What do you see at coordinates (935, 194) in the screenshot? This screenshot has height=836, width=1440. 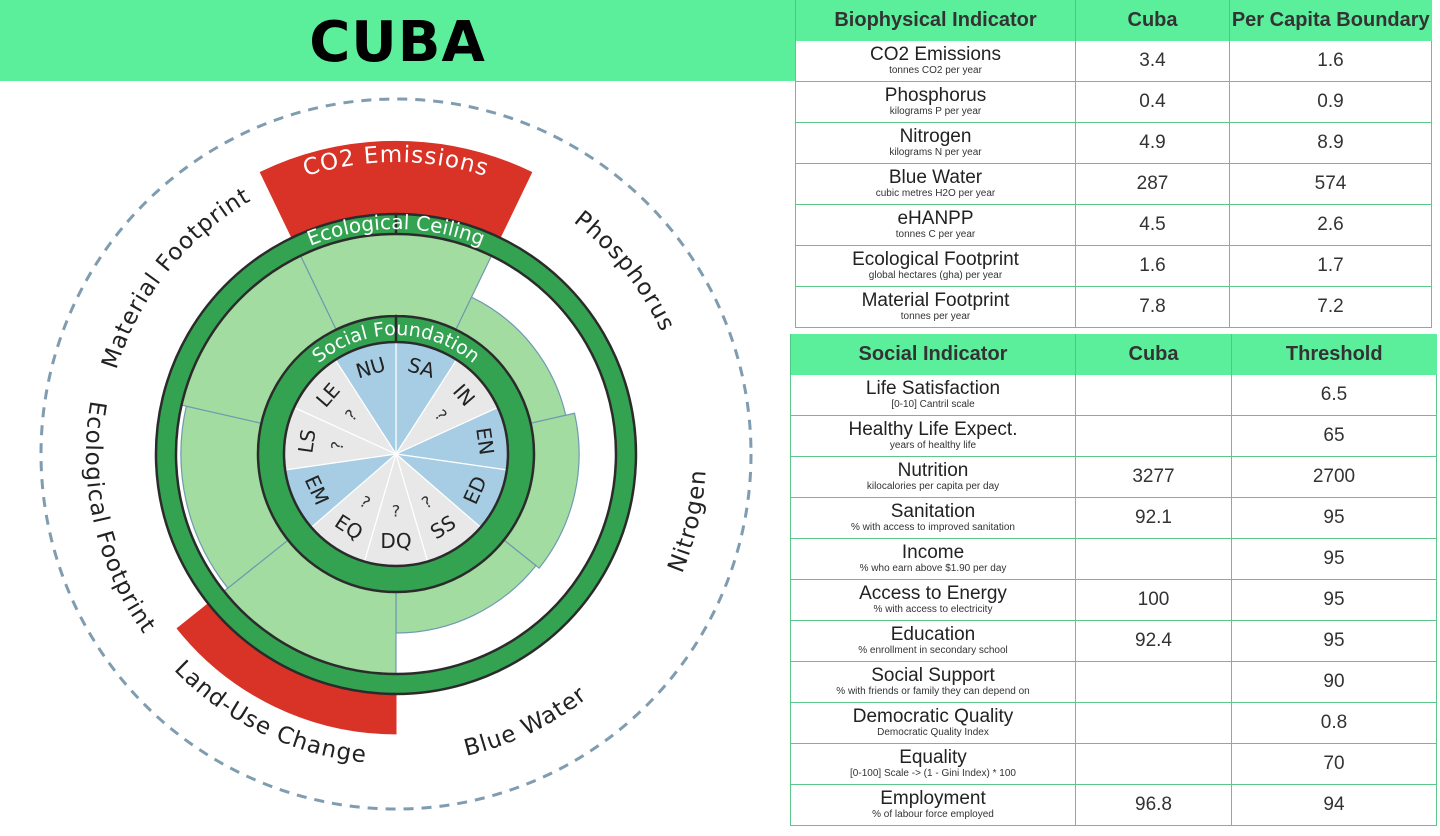 I see `indicator-unit: cubic metres H2O per year` at bounding box center [935, 194].